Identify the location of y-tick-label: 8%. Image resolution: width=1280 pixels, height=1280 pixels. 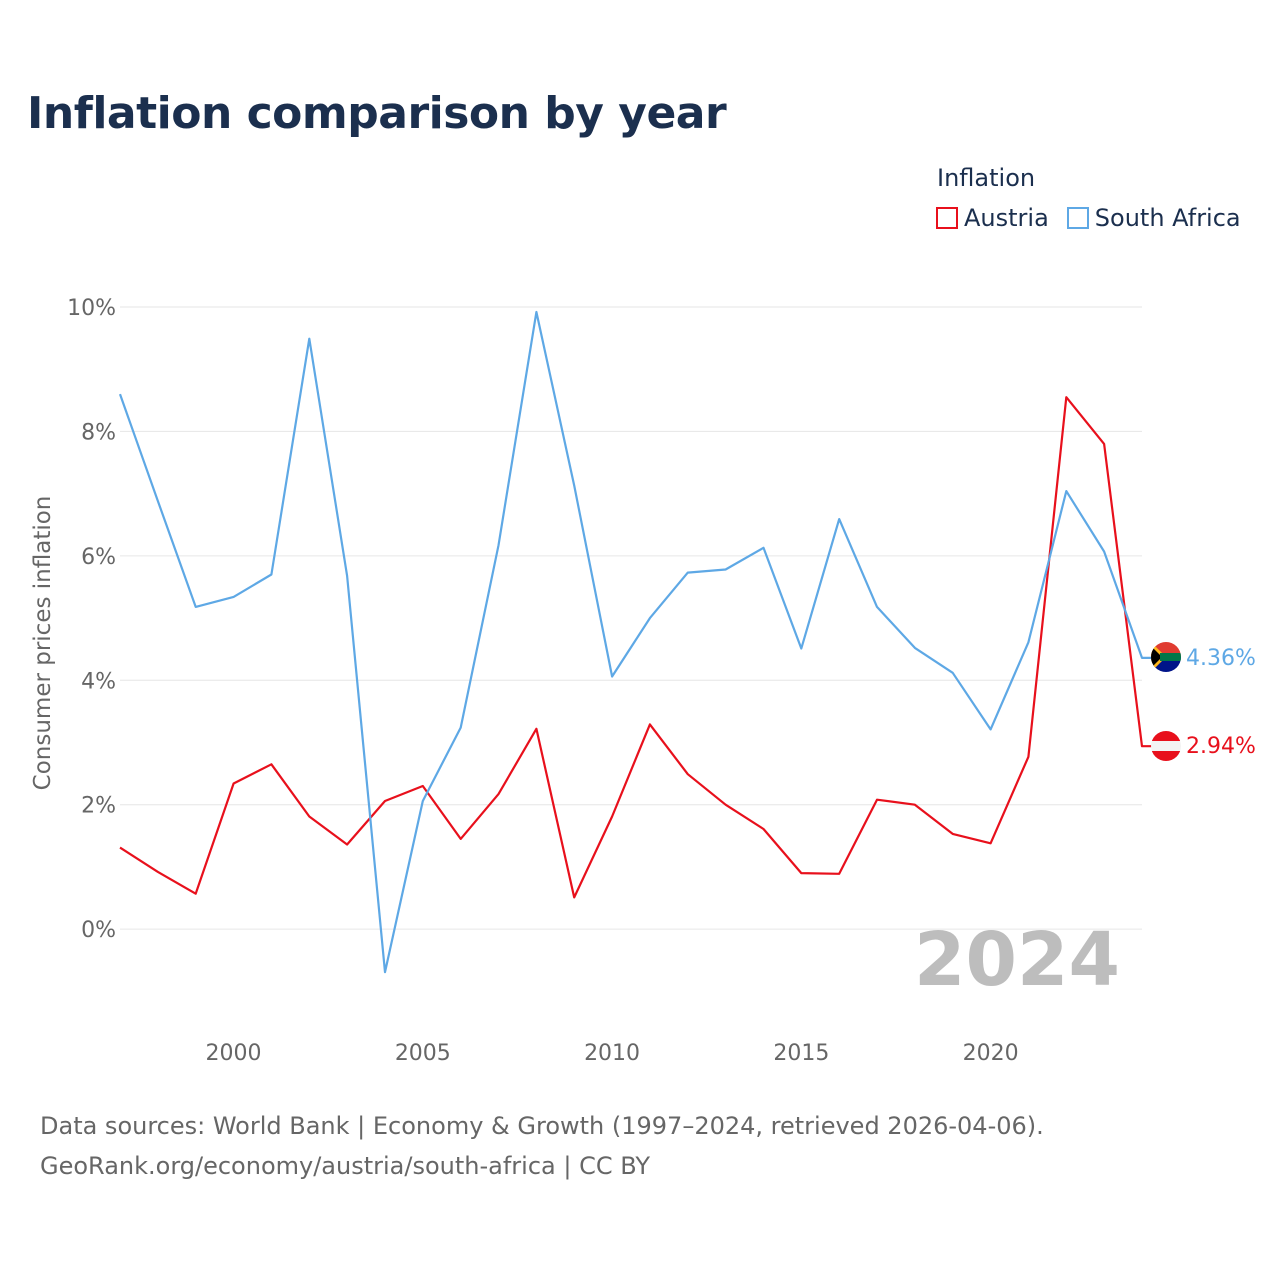
(98, 432).